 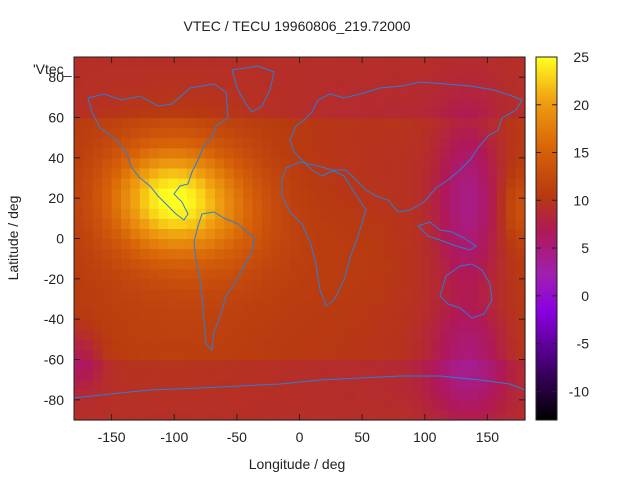 I want to click on colorbar-tick-label: 25, so click(x=581, y=57).